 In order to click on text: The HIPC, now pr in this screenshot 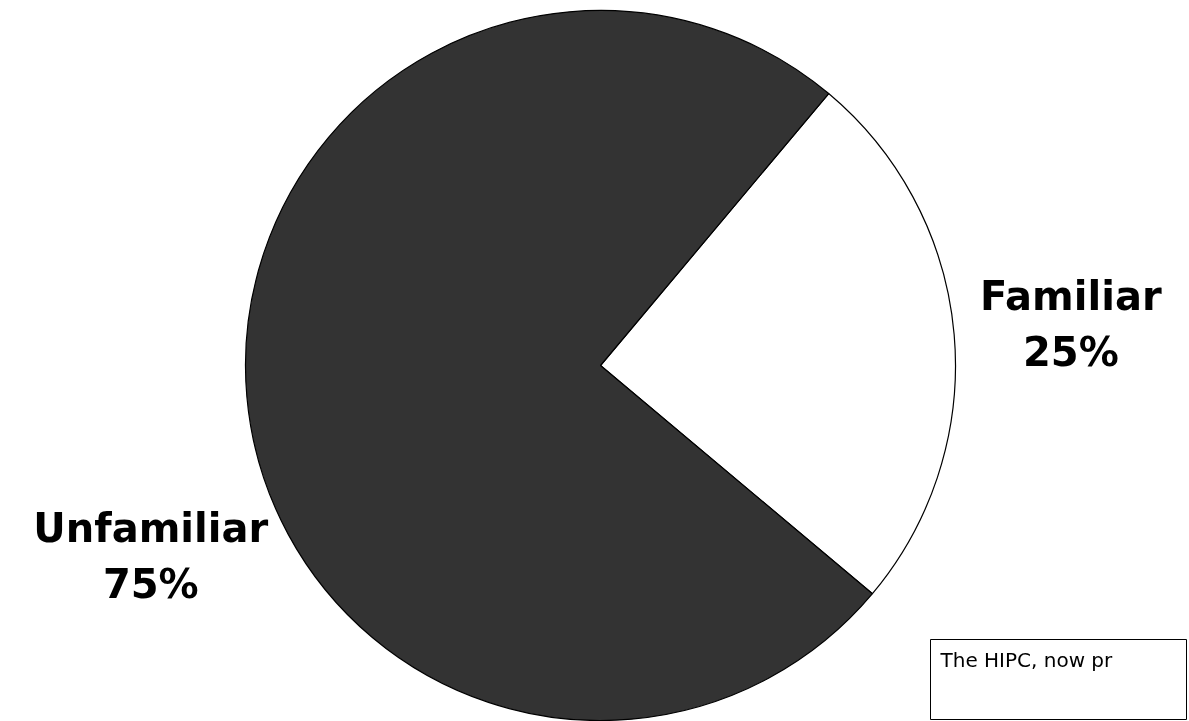, I will do `click(1026, 659)`.